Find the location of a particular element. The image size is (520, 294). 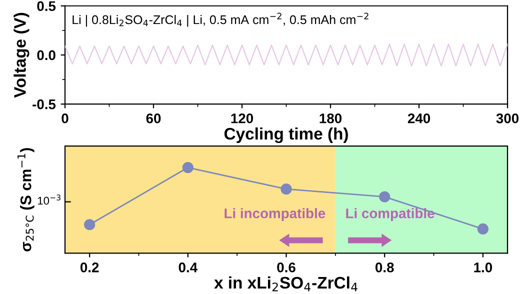

y-tick-label: -0.5 is located at coordinates (44, 104).